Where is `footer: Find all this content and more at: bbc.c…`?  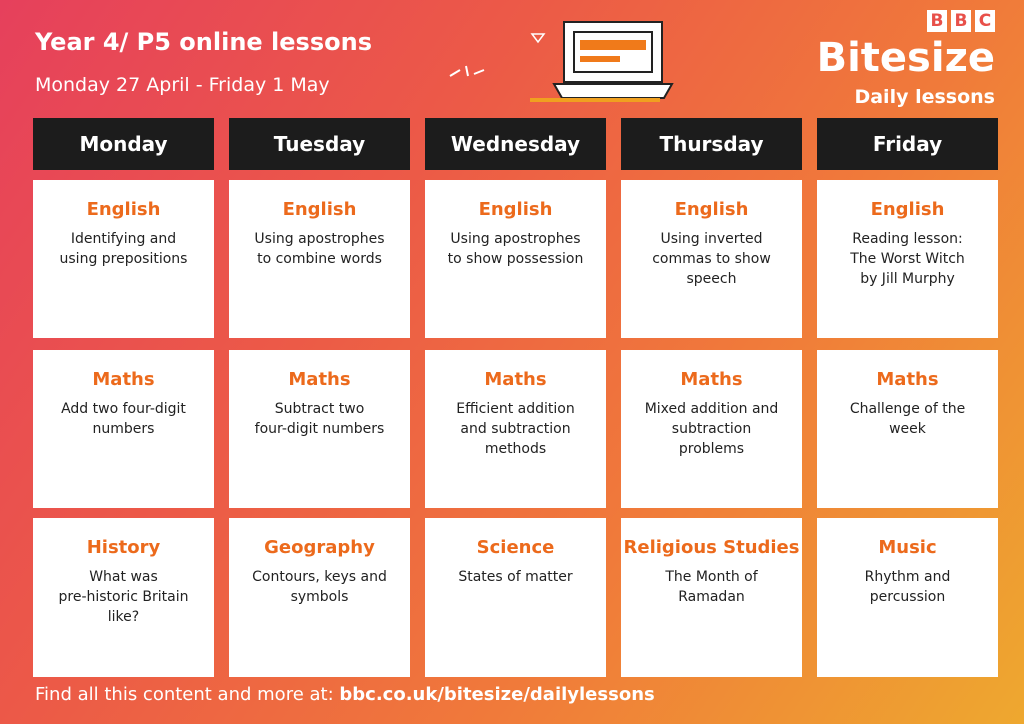
footer: Find all this content and more at: bbc.c… is located at coordinates (345, 694).